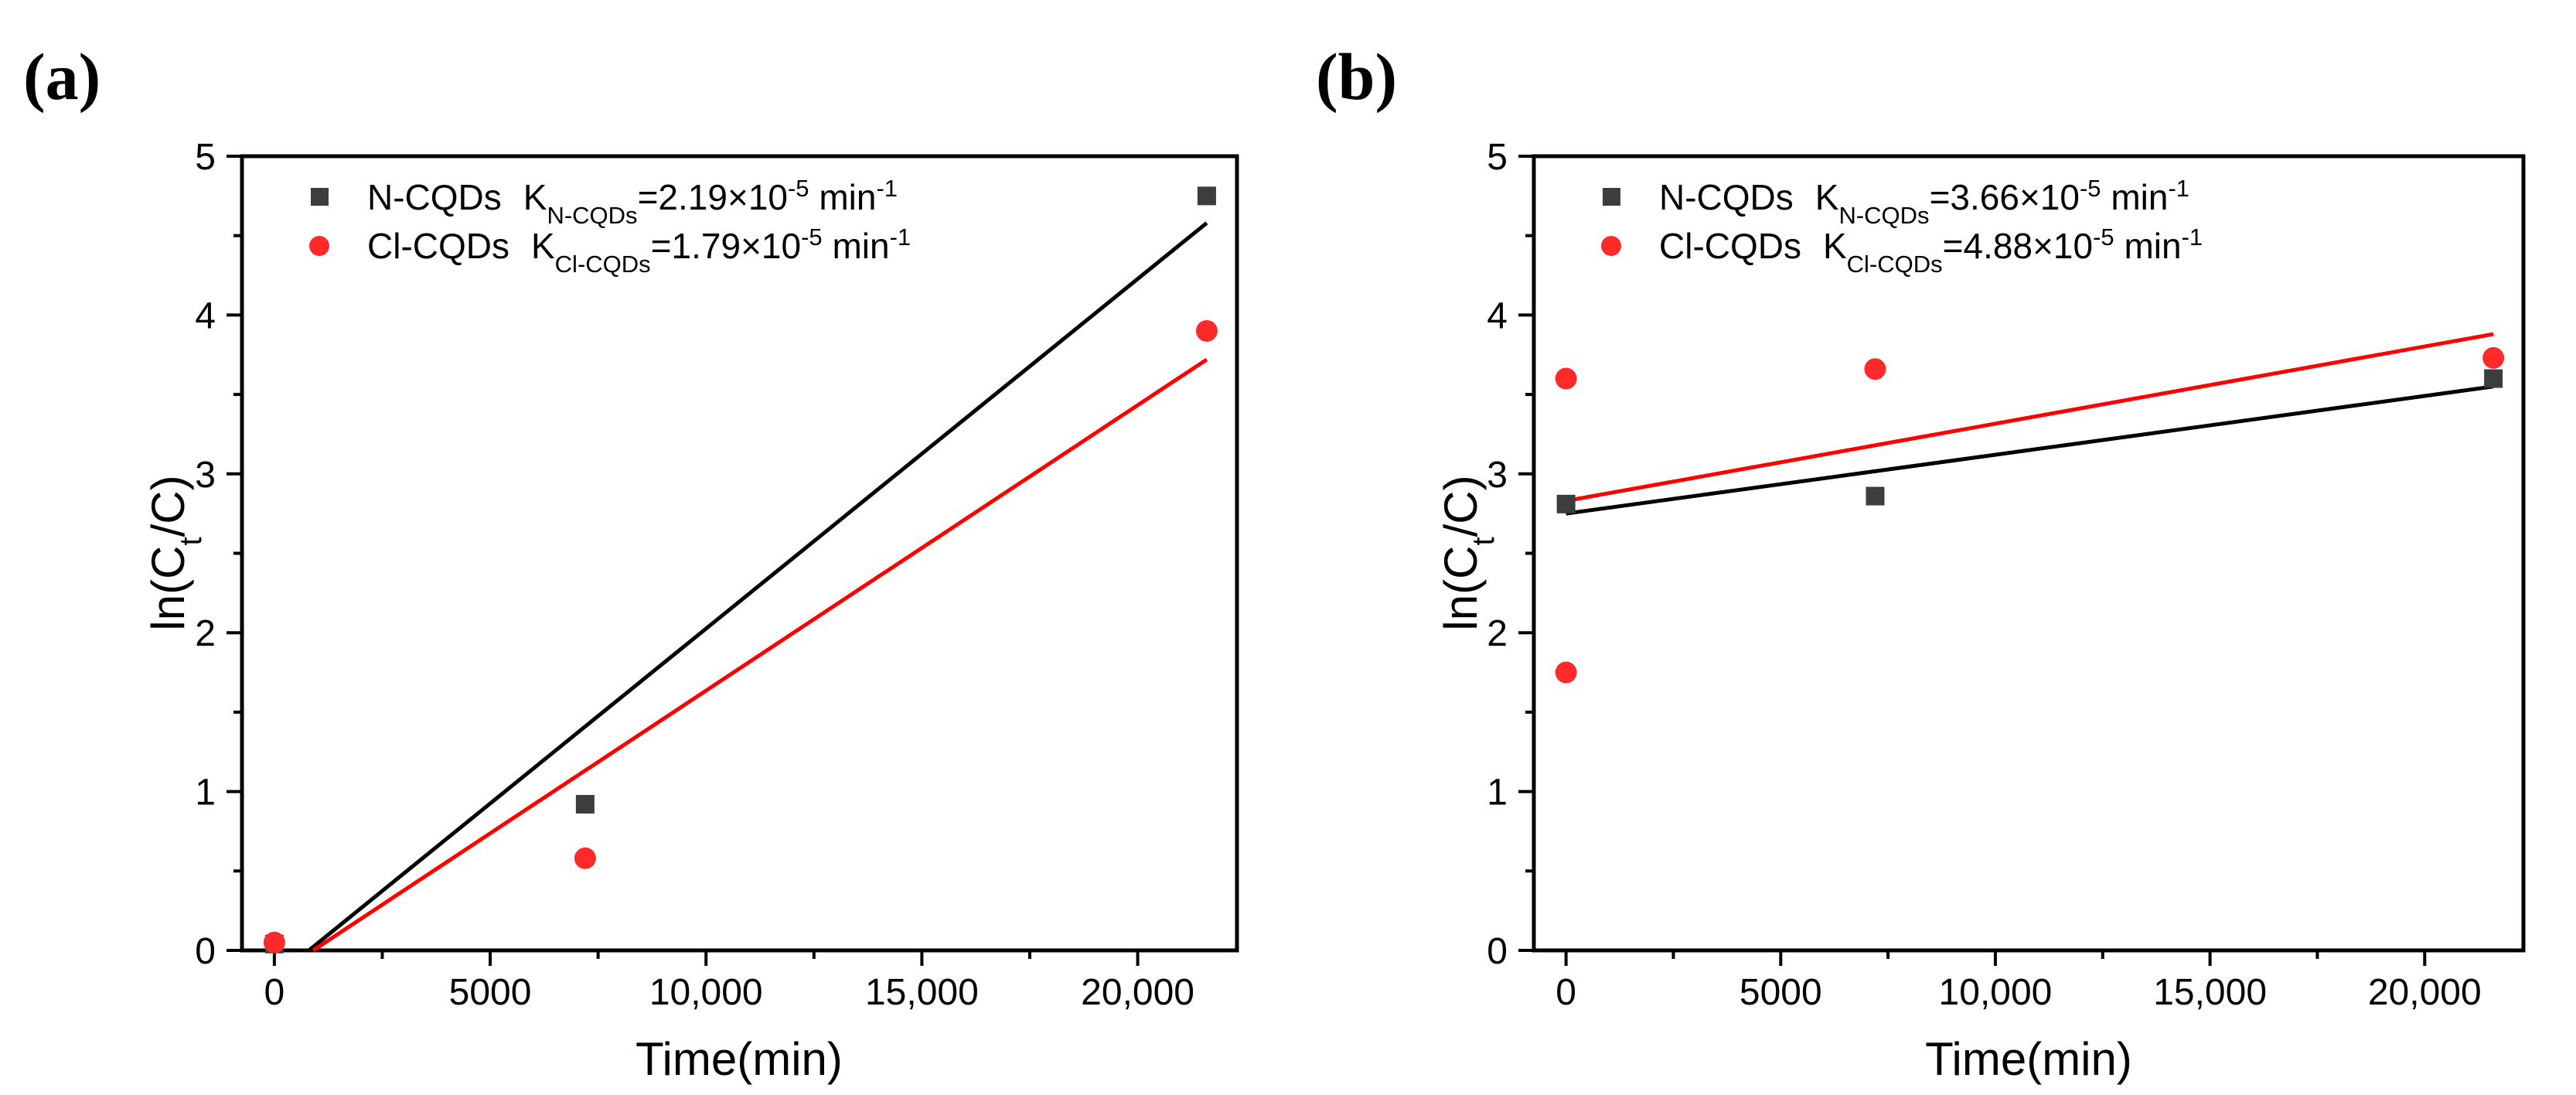 This screenshot has height=1095, width=2576. Describe the element at coordinates (706, 993) in the screenshot. I see `x-tick-label-a: 10,000` at that location.